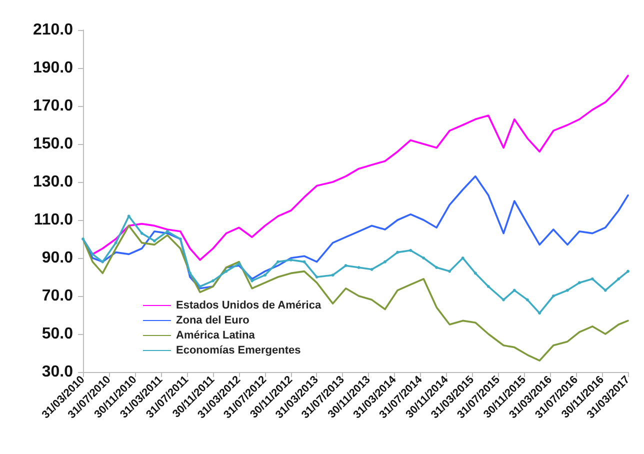 The width and height of the screenshot is (644, 454). Describe the element at coordinates (58, 372) in the screenshot. I see `y-tick-label: 30.0` at that location.